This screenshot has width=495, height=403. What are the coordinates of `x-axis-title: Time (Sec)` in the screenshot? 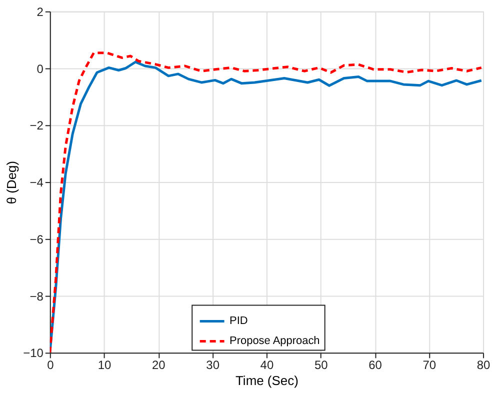 It's located at (266, 380).